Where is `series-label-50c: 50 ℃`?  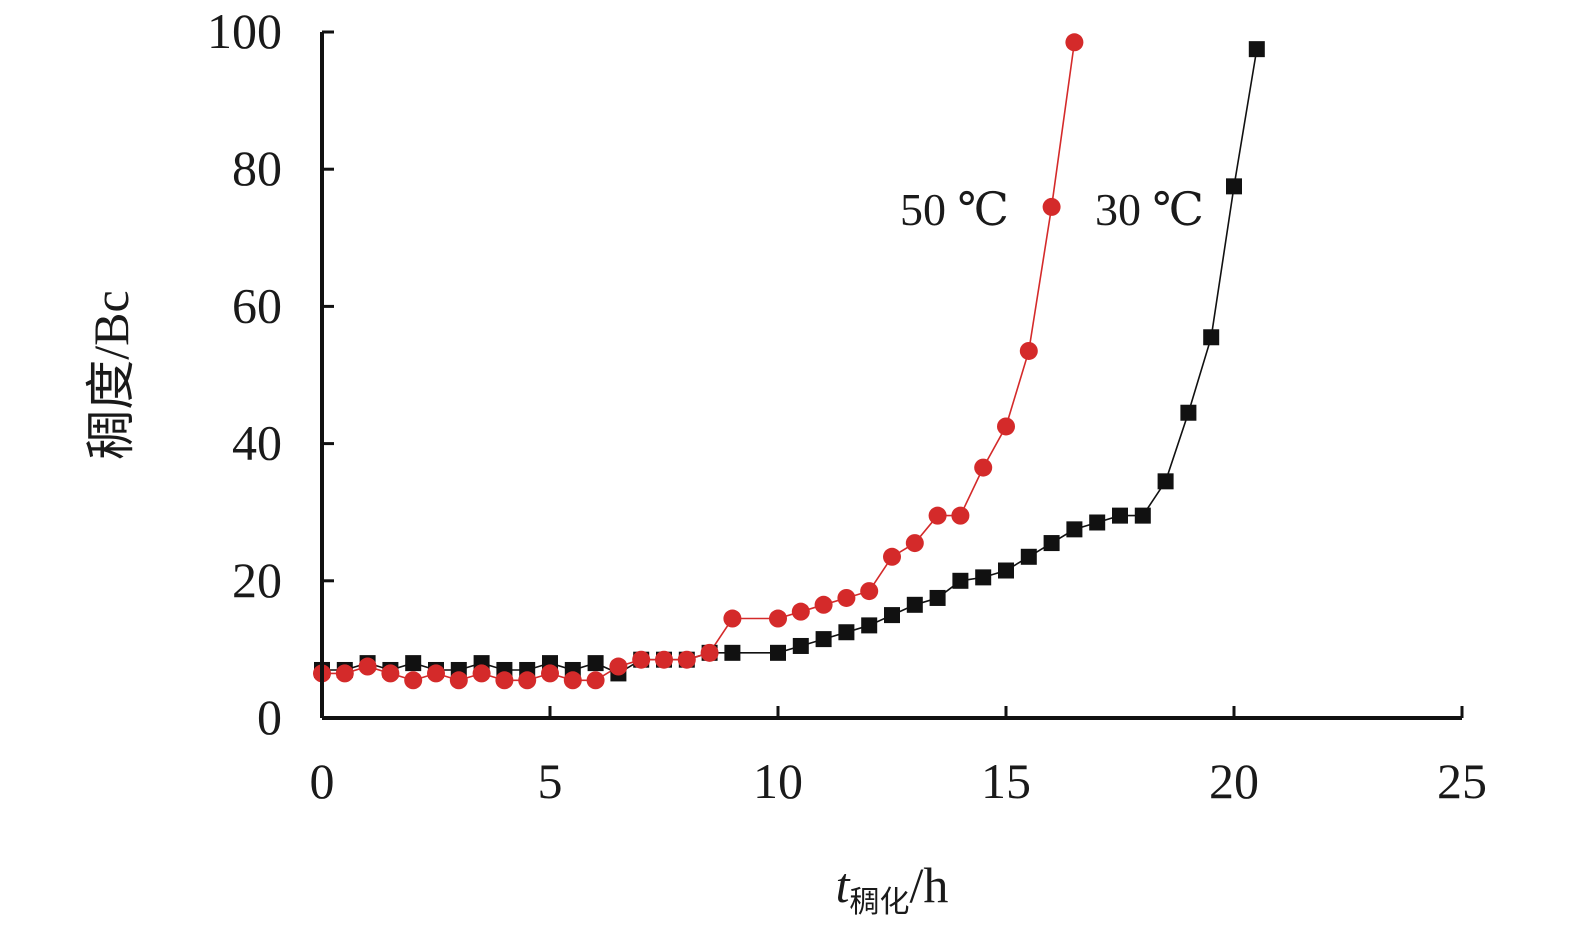
series-label-50c: 50 ℃ is located at coordinates (954, 209).